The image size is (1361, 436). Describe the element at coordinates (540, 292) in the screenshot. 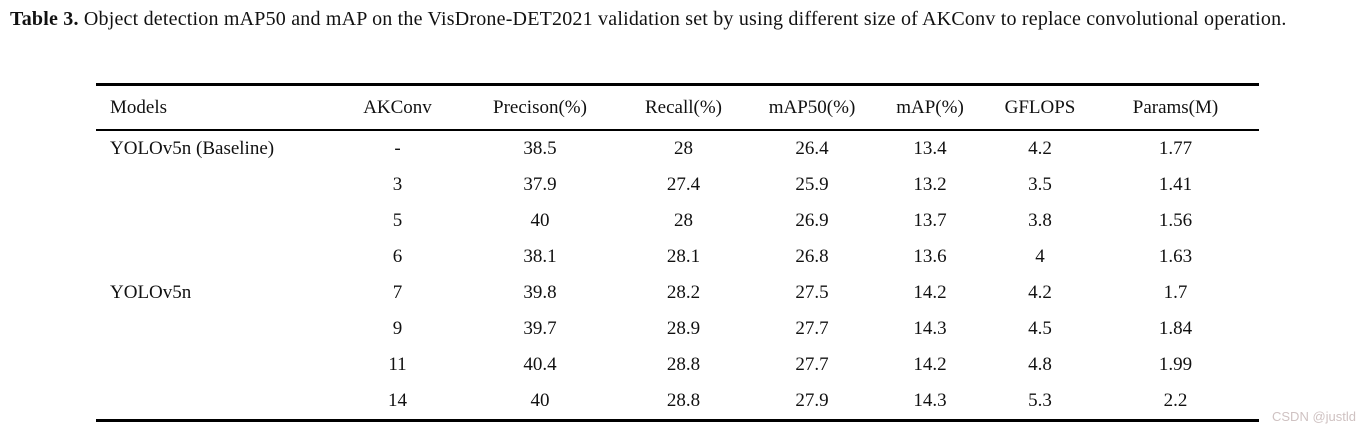

I see `table-cell: 39.8` at that location.